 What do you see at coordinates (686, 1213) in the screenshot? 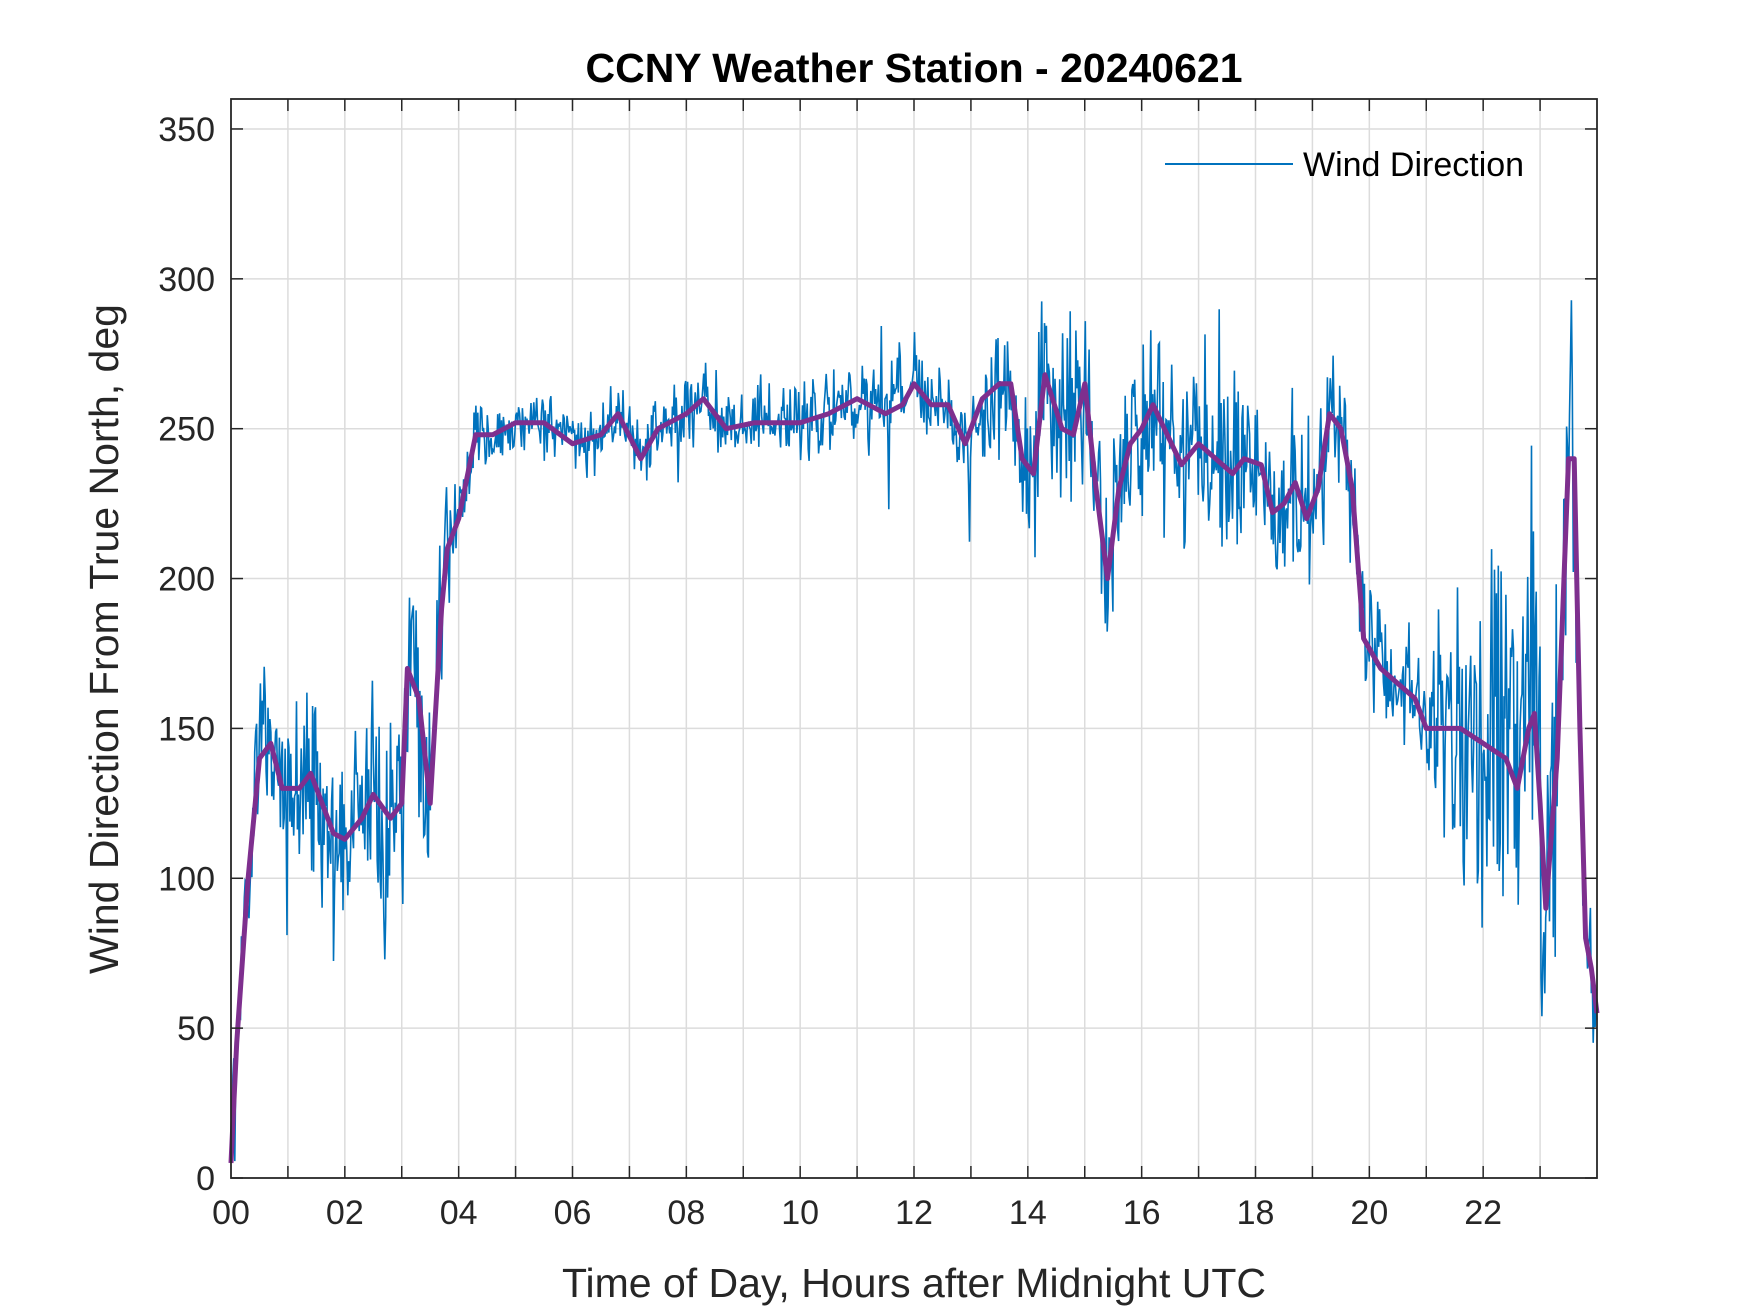
I see `x-tick-label: 08` at bounding box center [686, 1213].